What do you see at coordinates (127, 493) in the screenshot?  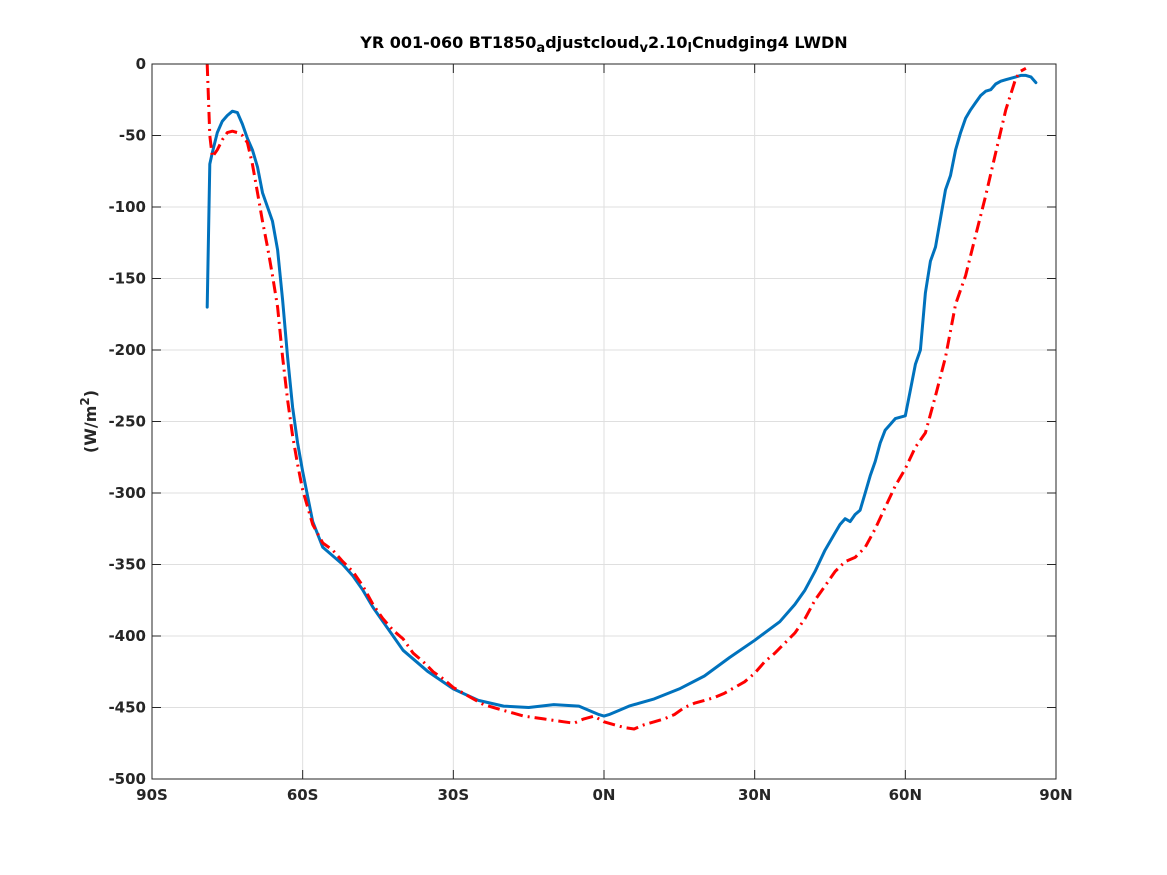 I see `y-tick-label: -300` at bounding box center [127, 493].